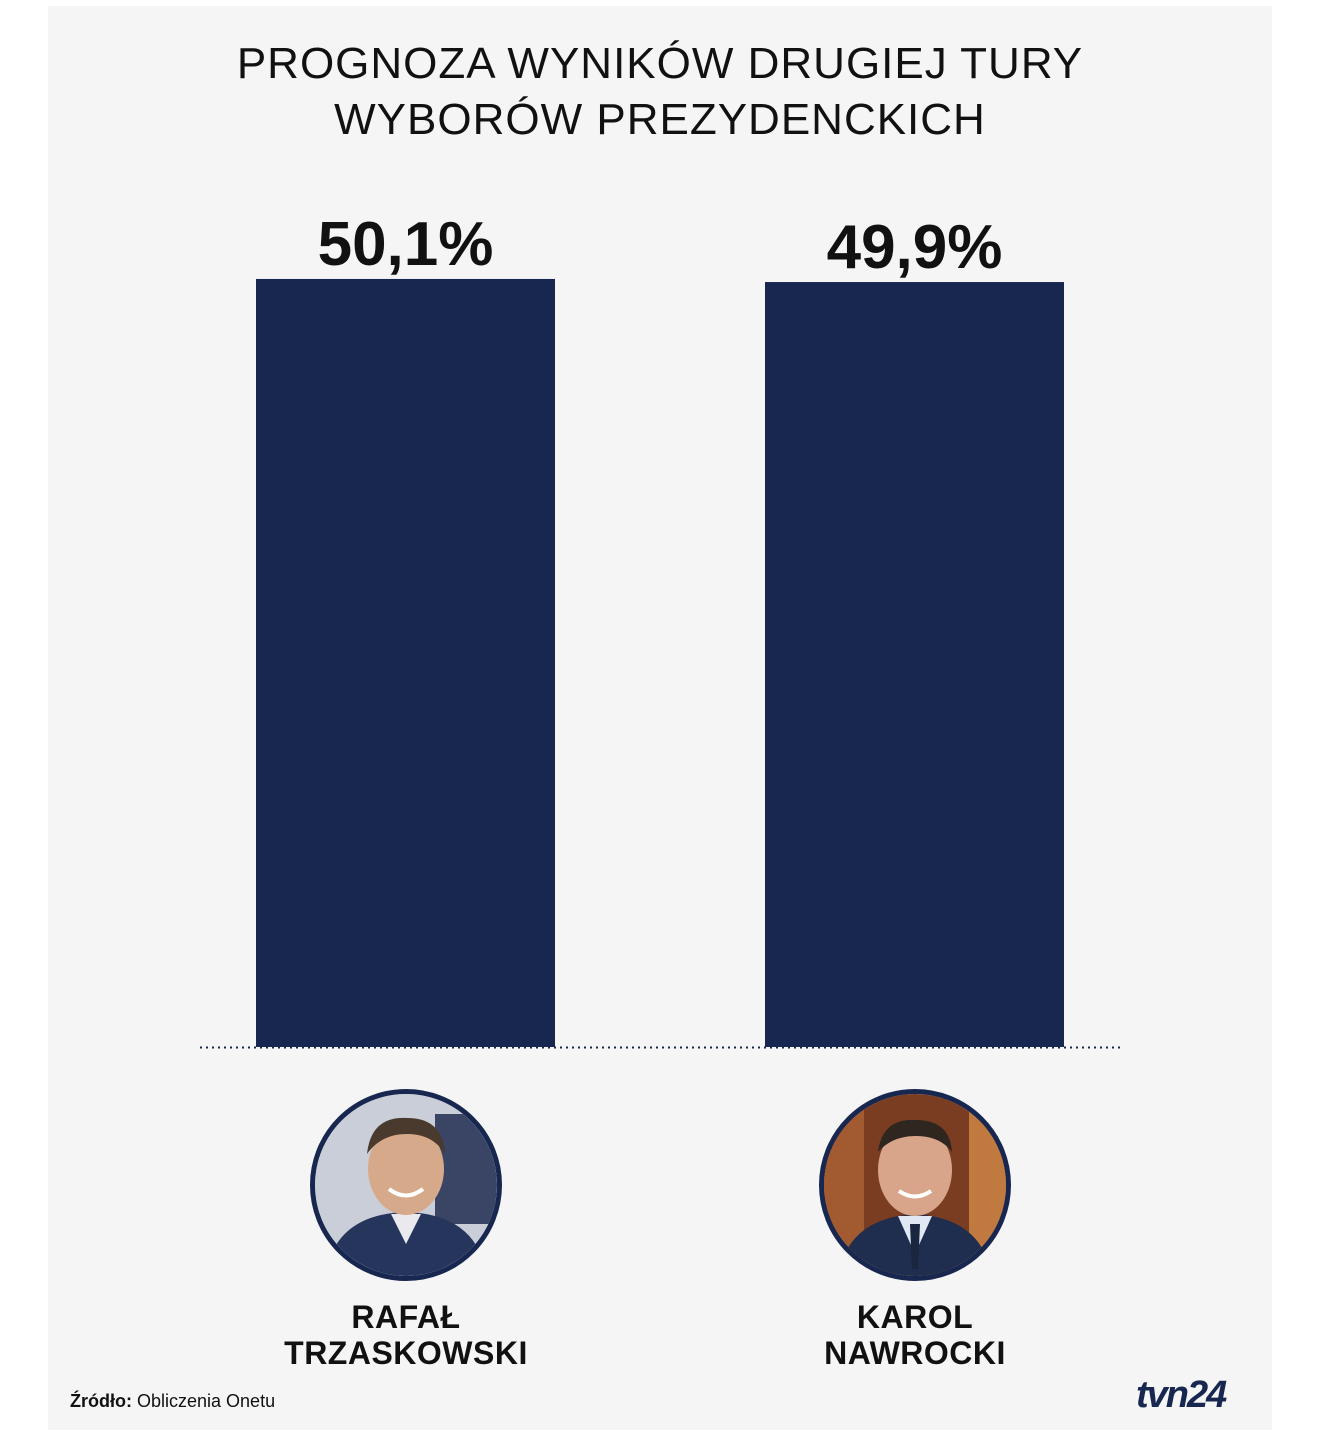 The width and height of the screenshot is (1320, 1452). What do you see at coordinates (406, 244) in the screenshot?
I see `bar-value-label-1: 50,1%` at bounding box center [406, 244].